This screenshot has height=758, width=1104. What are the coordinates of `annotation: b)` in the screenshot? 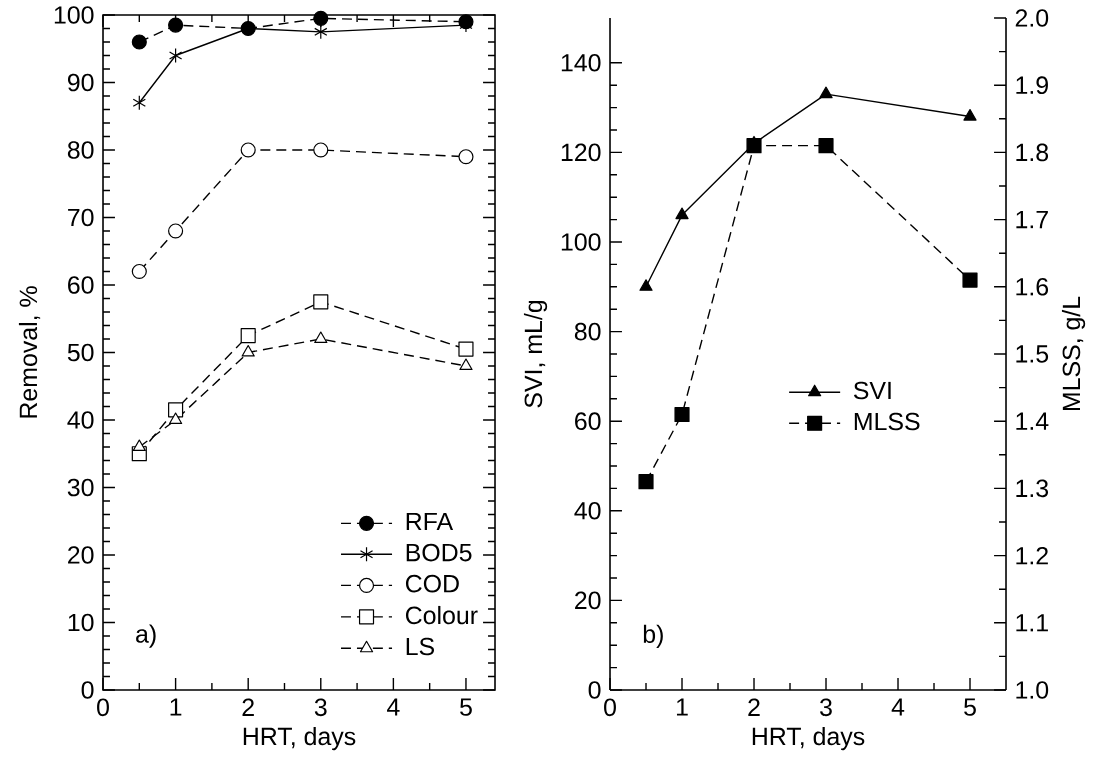 It's located at (653, 636).